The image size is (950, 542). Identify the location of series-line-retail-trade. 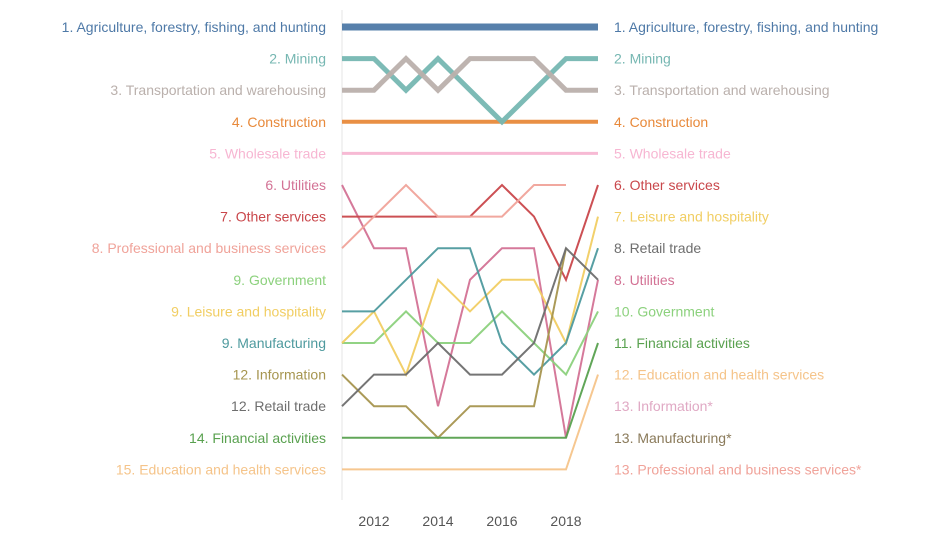
(470, 326).